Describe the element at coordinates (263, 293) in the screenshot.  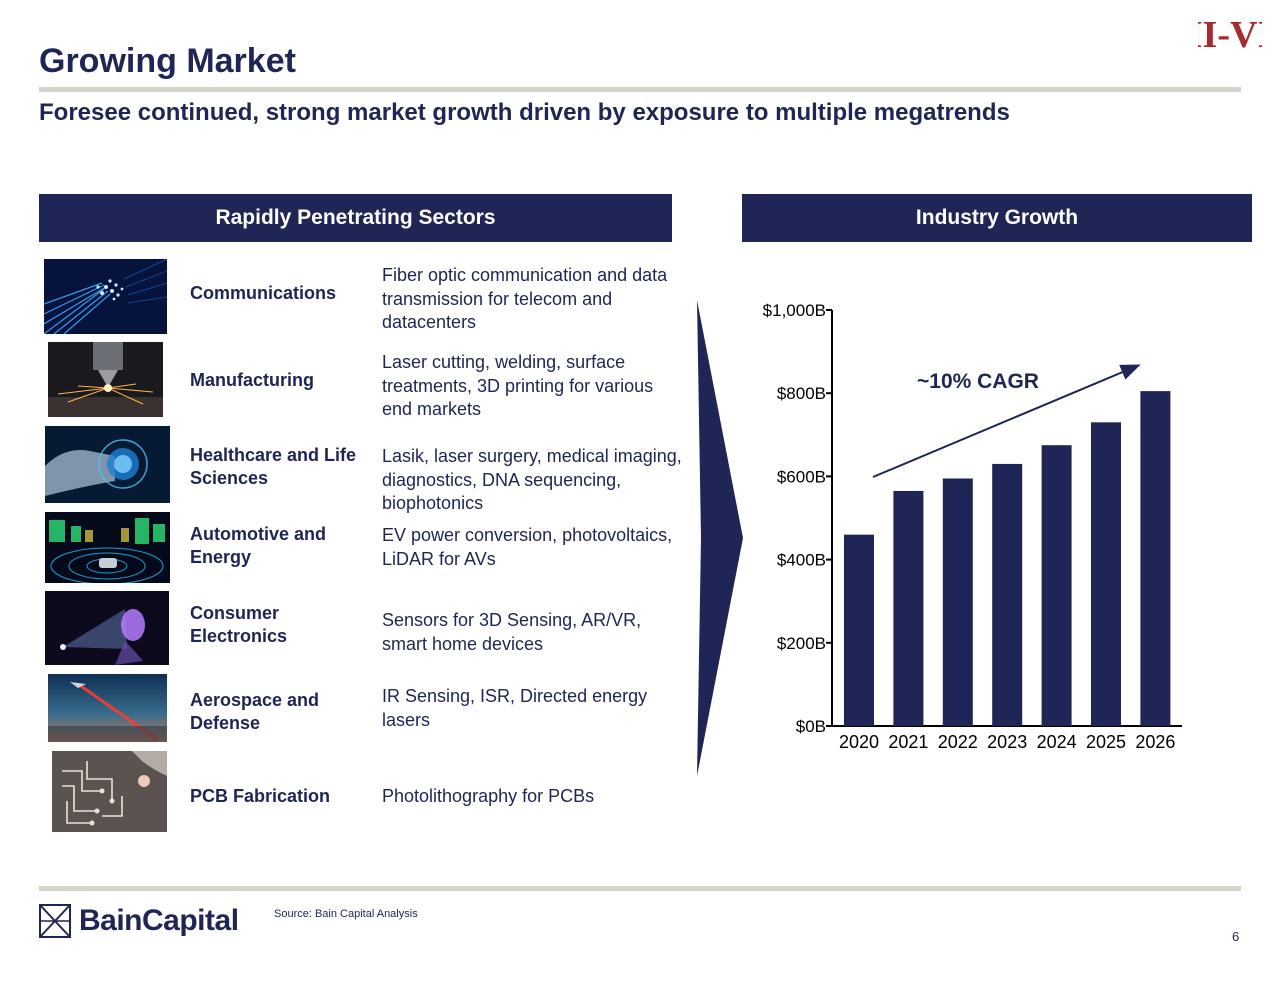
I see `sector-name: Communications` at that location.